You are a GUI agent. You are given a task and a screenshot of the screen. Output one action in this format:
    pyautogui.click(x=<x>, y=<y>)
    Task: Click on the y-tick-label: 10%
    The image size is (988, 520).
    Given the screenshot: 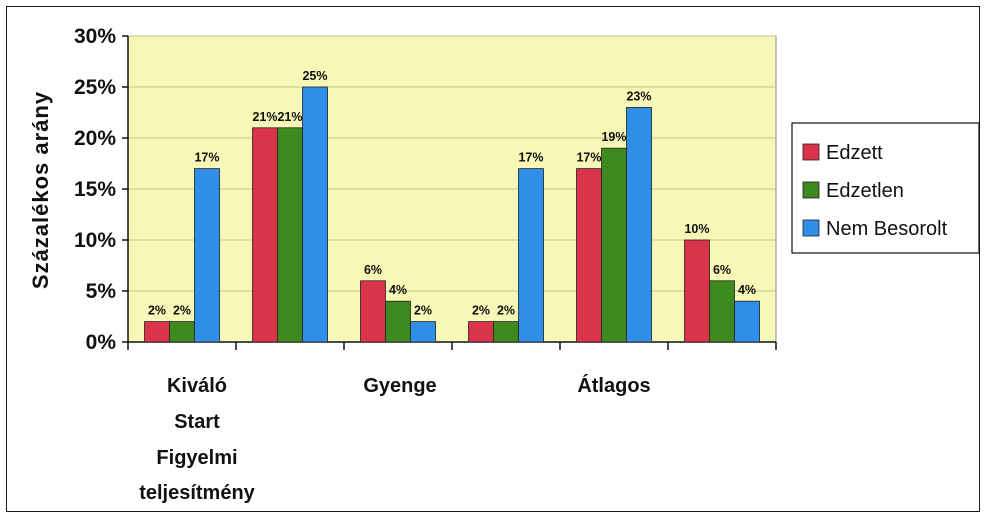 What is the action you would take?
    pyautogui.click(x=95, y=240)
    